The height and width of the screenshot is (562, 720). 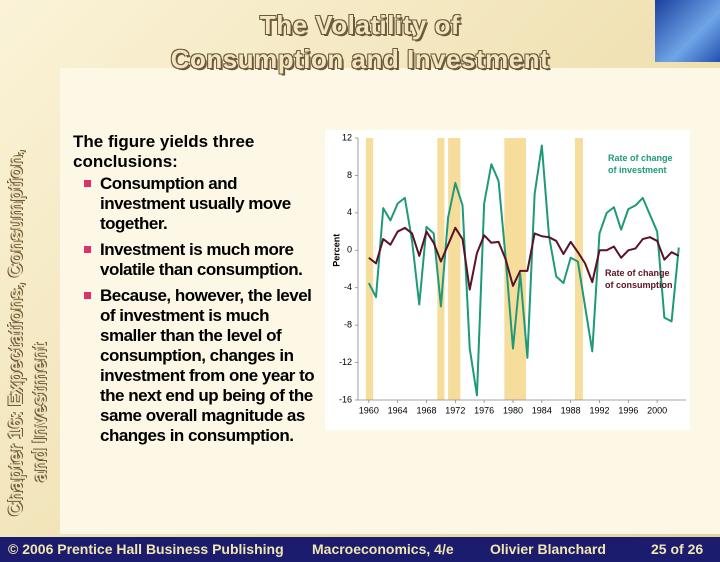 I want to click on x-tick-label: 1996, so click(x=628, y=410).